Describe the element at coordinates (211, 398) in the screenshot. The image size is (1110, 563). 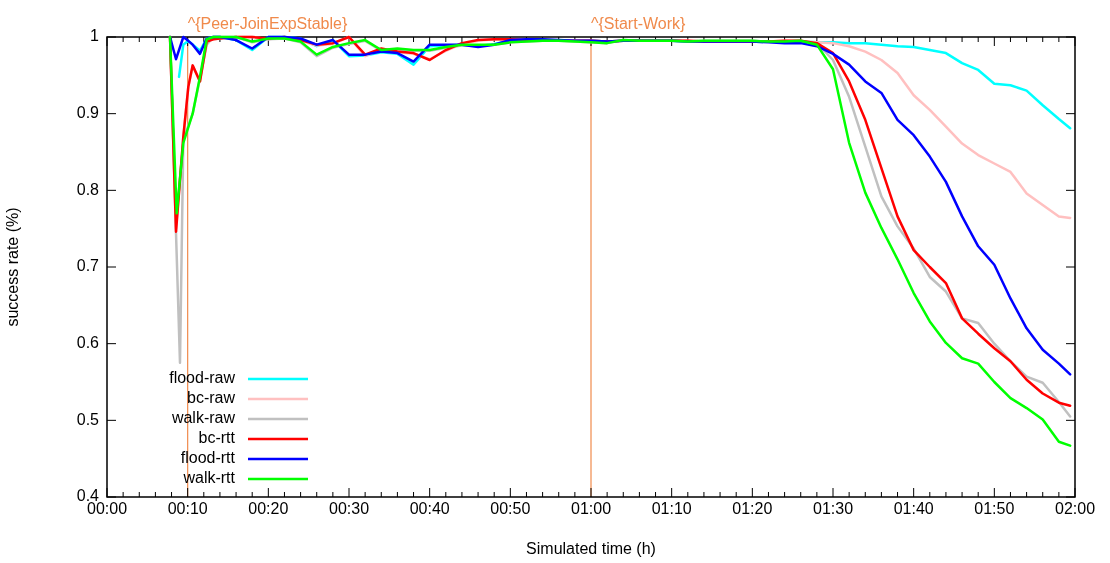
I see `legend-label: bc-raw` at that location.